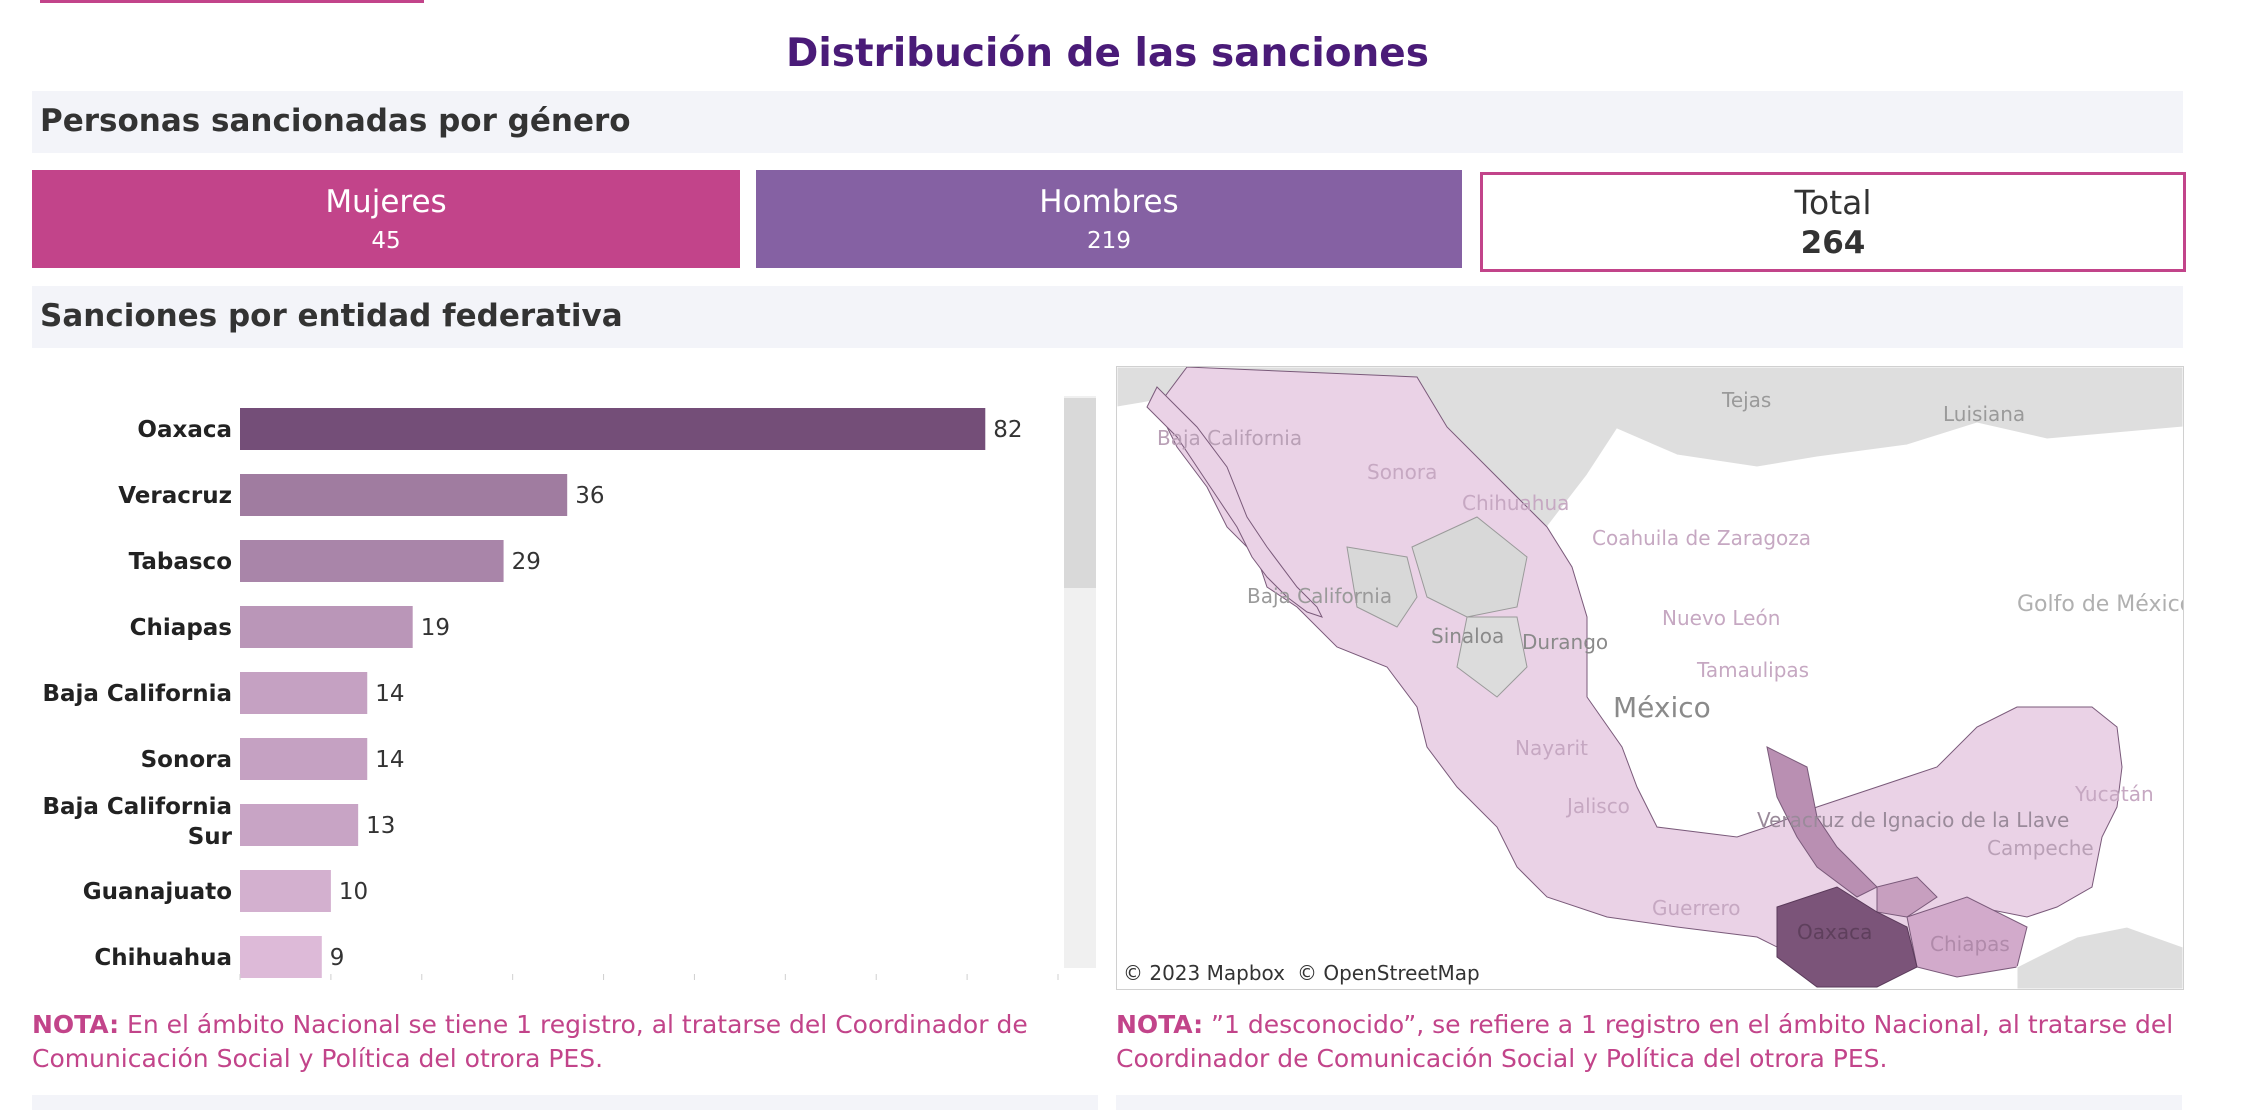 The height and width of the screenshot is (1110, 2252). What do you see at coordinates (157, 892) in the screenshot?
I see `category-label-guanajuato: Guanajuato` at bounding box center [157, 892].